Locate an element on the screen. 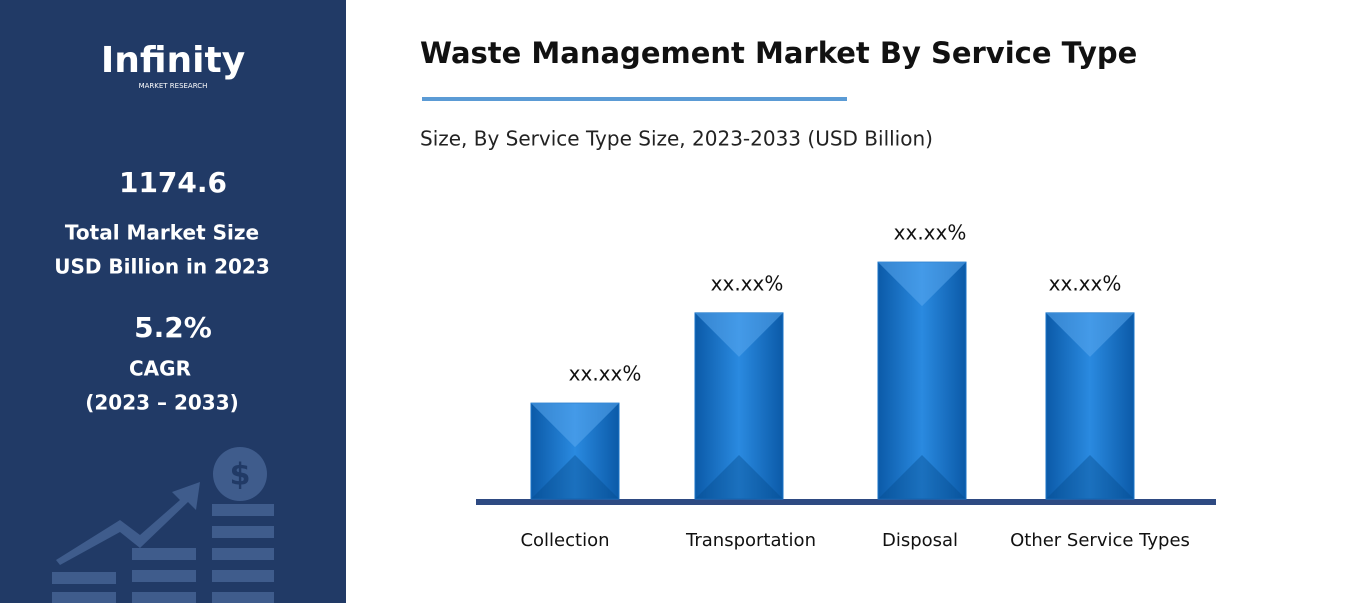 The width and height of the screenshot is (1360, 603). market-size-label: Total Market Size is located at coordinates (162, 233).